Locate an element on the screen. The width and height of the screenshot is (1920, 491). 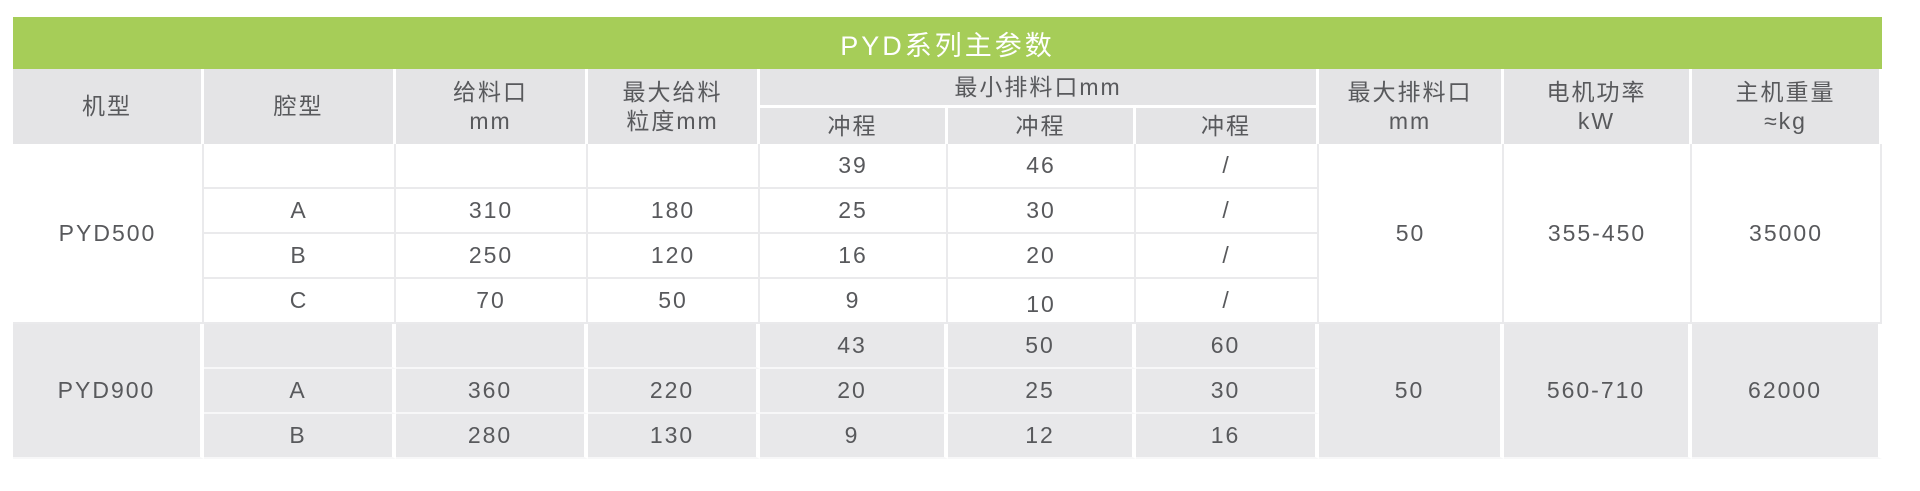
col-header-max-discharge: 最大排料口 mm is located at coordinates (1412, 106).